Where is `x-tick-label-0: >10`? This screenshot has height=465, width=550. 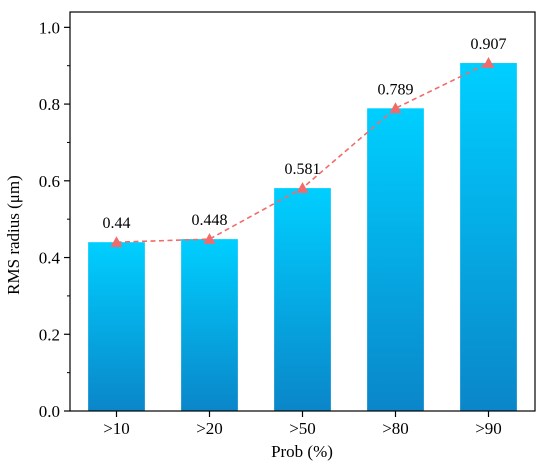 x-tick-label-0: >10 is located at coordinates (116, 428).